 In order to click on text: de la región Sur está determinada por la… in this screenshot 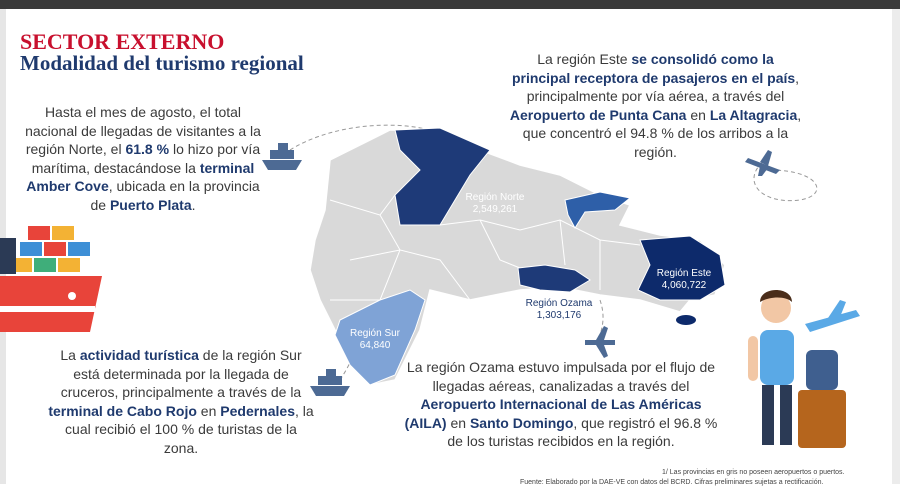, I will do `click(181, 373)`.